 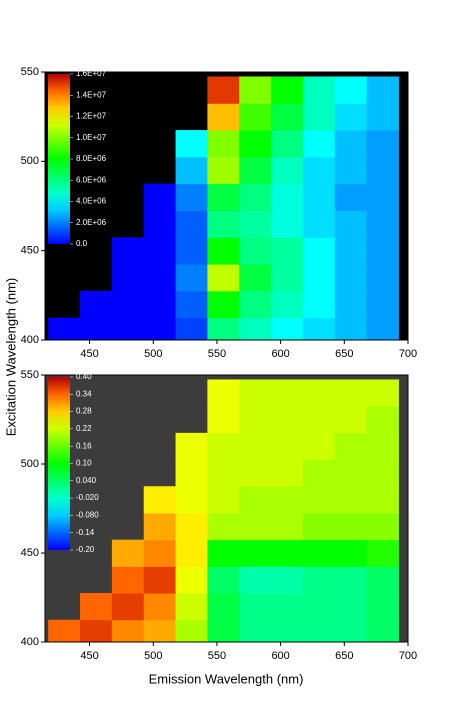 What do you see at coordinates (91, 94) in the screenshot?
I see `colorbar-label: 1.4E+07` at bounding box center [91, 94].